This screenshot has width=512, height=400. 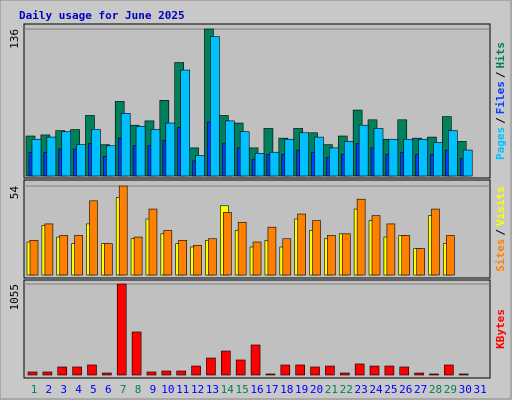 I want to click on x-tick-label: 5, so click(x=93, y=389).